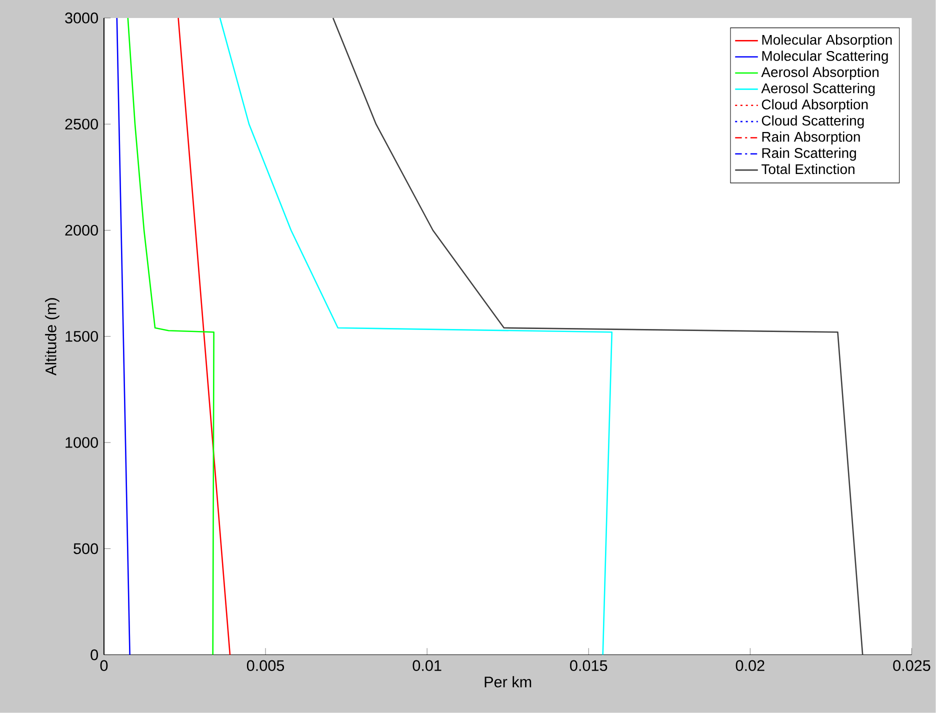  What do you see at coordinates (82, 442) in the screenshot?
I see `y-tick-label: 1000` at bounding box center [82, 442].